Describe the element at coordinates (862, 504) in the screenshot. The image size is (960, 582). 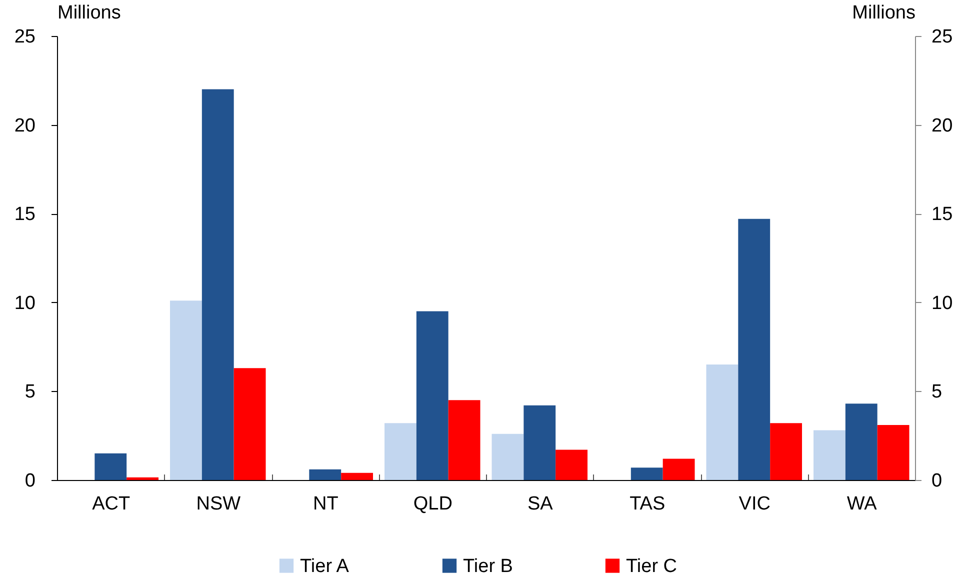
I see `x-tick-label: WA` at that location.